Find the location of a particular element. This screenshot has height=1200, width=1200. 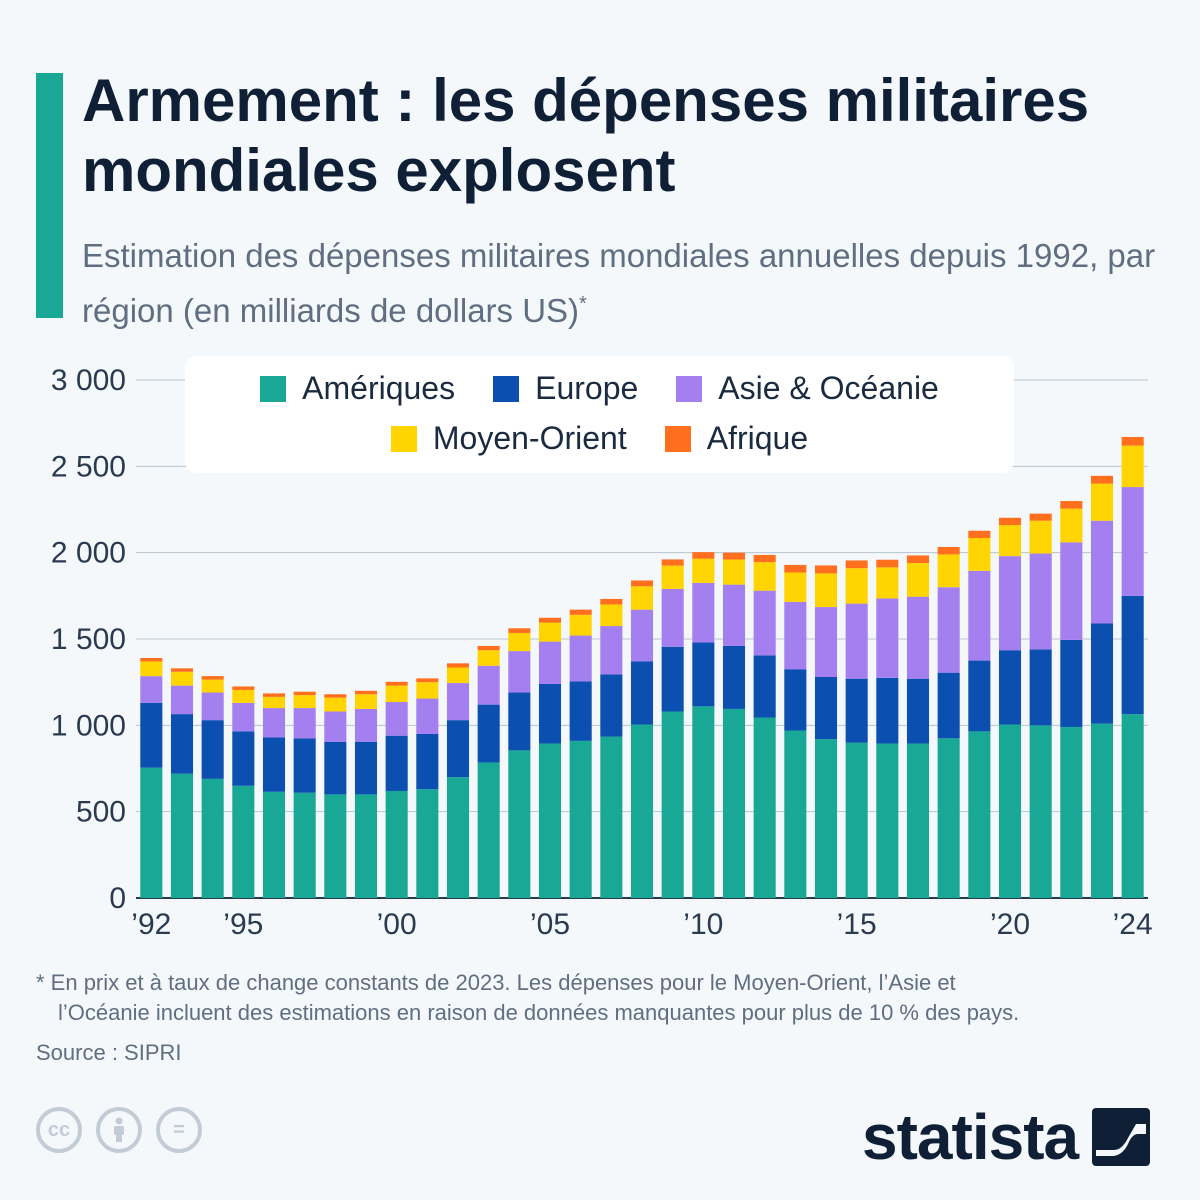

legend-label: Europe is located at coordinates (587, 388).